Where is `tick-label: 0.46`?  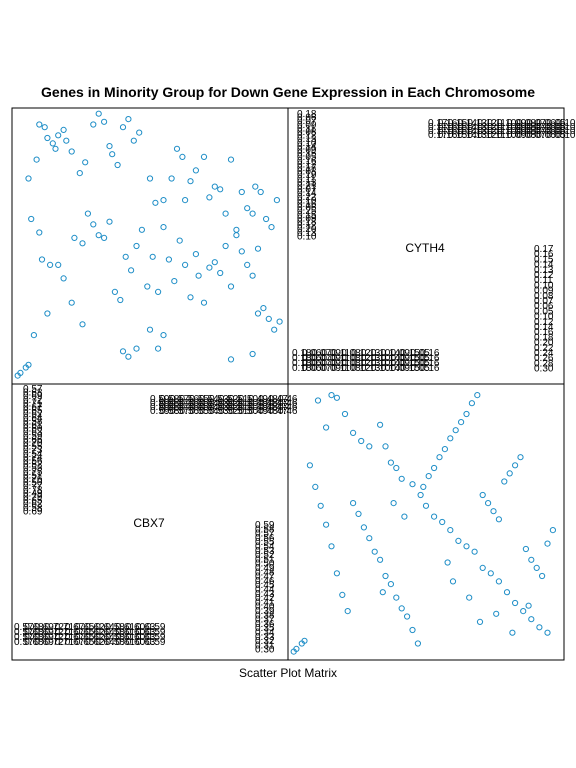
tick-label: 0.46 is located at coordinates (265, 581).